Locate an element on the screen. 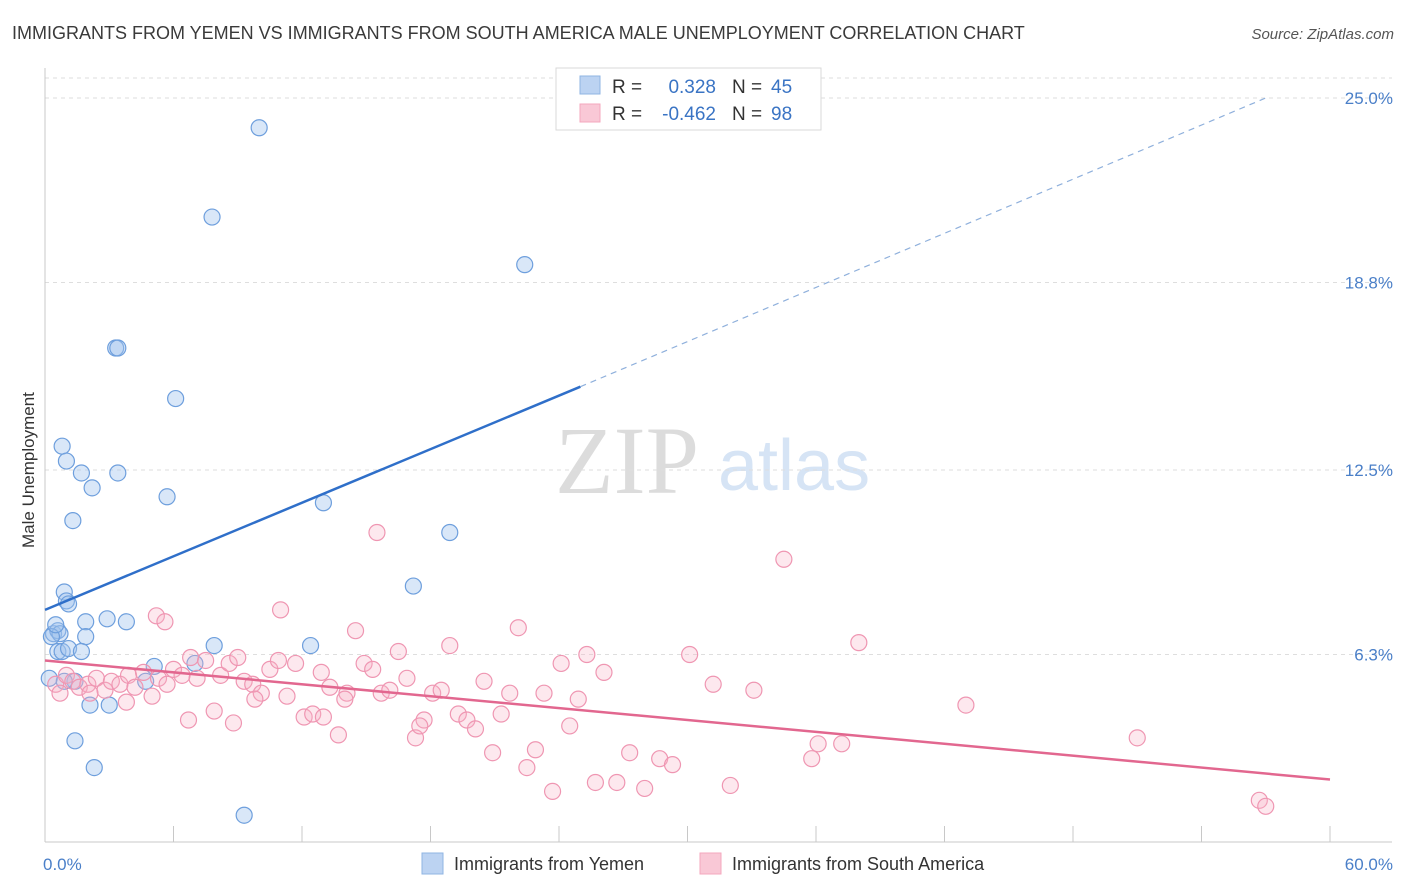 The width and height of the screenshot is (1406, 892). stats-r-label-south-america: R = is located at coordinates (627, 114).